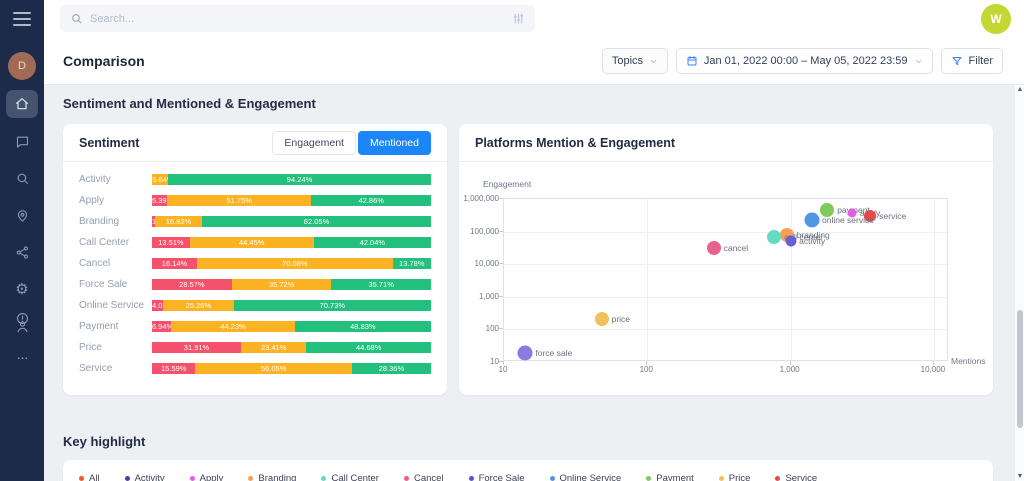 The width and height of the screenshot is (1024, 481). Describe the element at coordinates (411, 263) in the screenshot. I see `bar-segment-positive: 13.78%` at that location.